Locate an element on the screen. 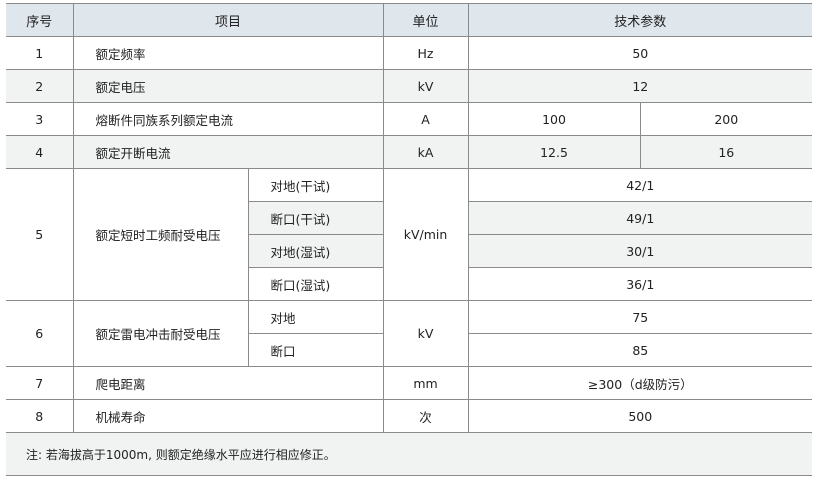  row-no: 1 is located at coordinates (40, 53).